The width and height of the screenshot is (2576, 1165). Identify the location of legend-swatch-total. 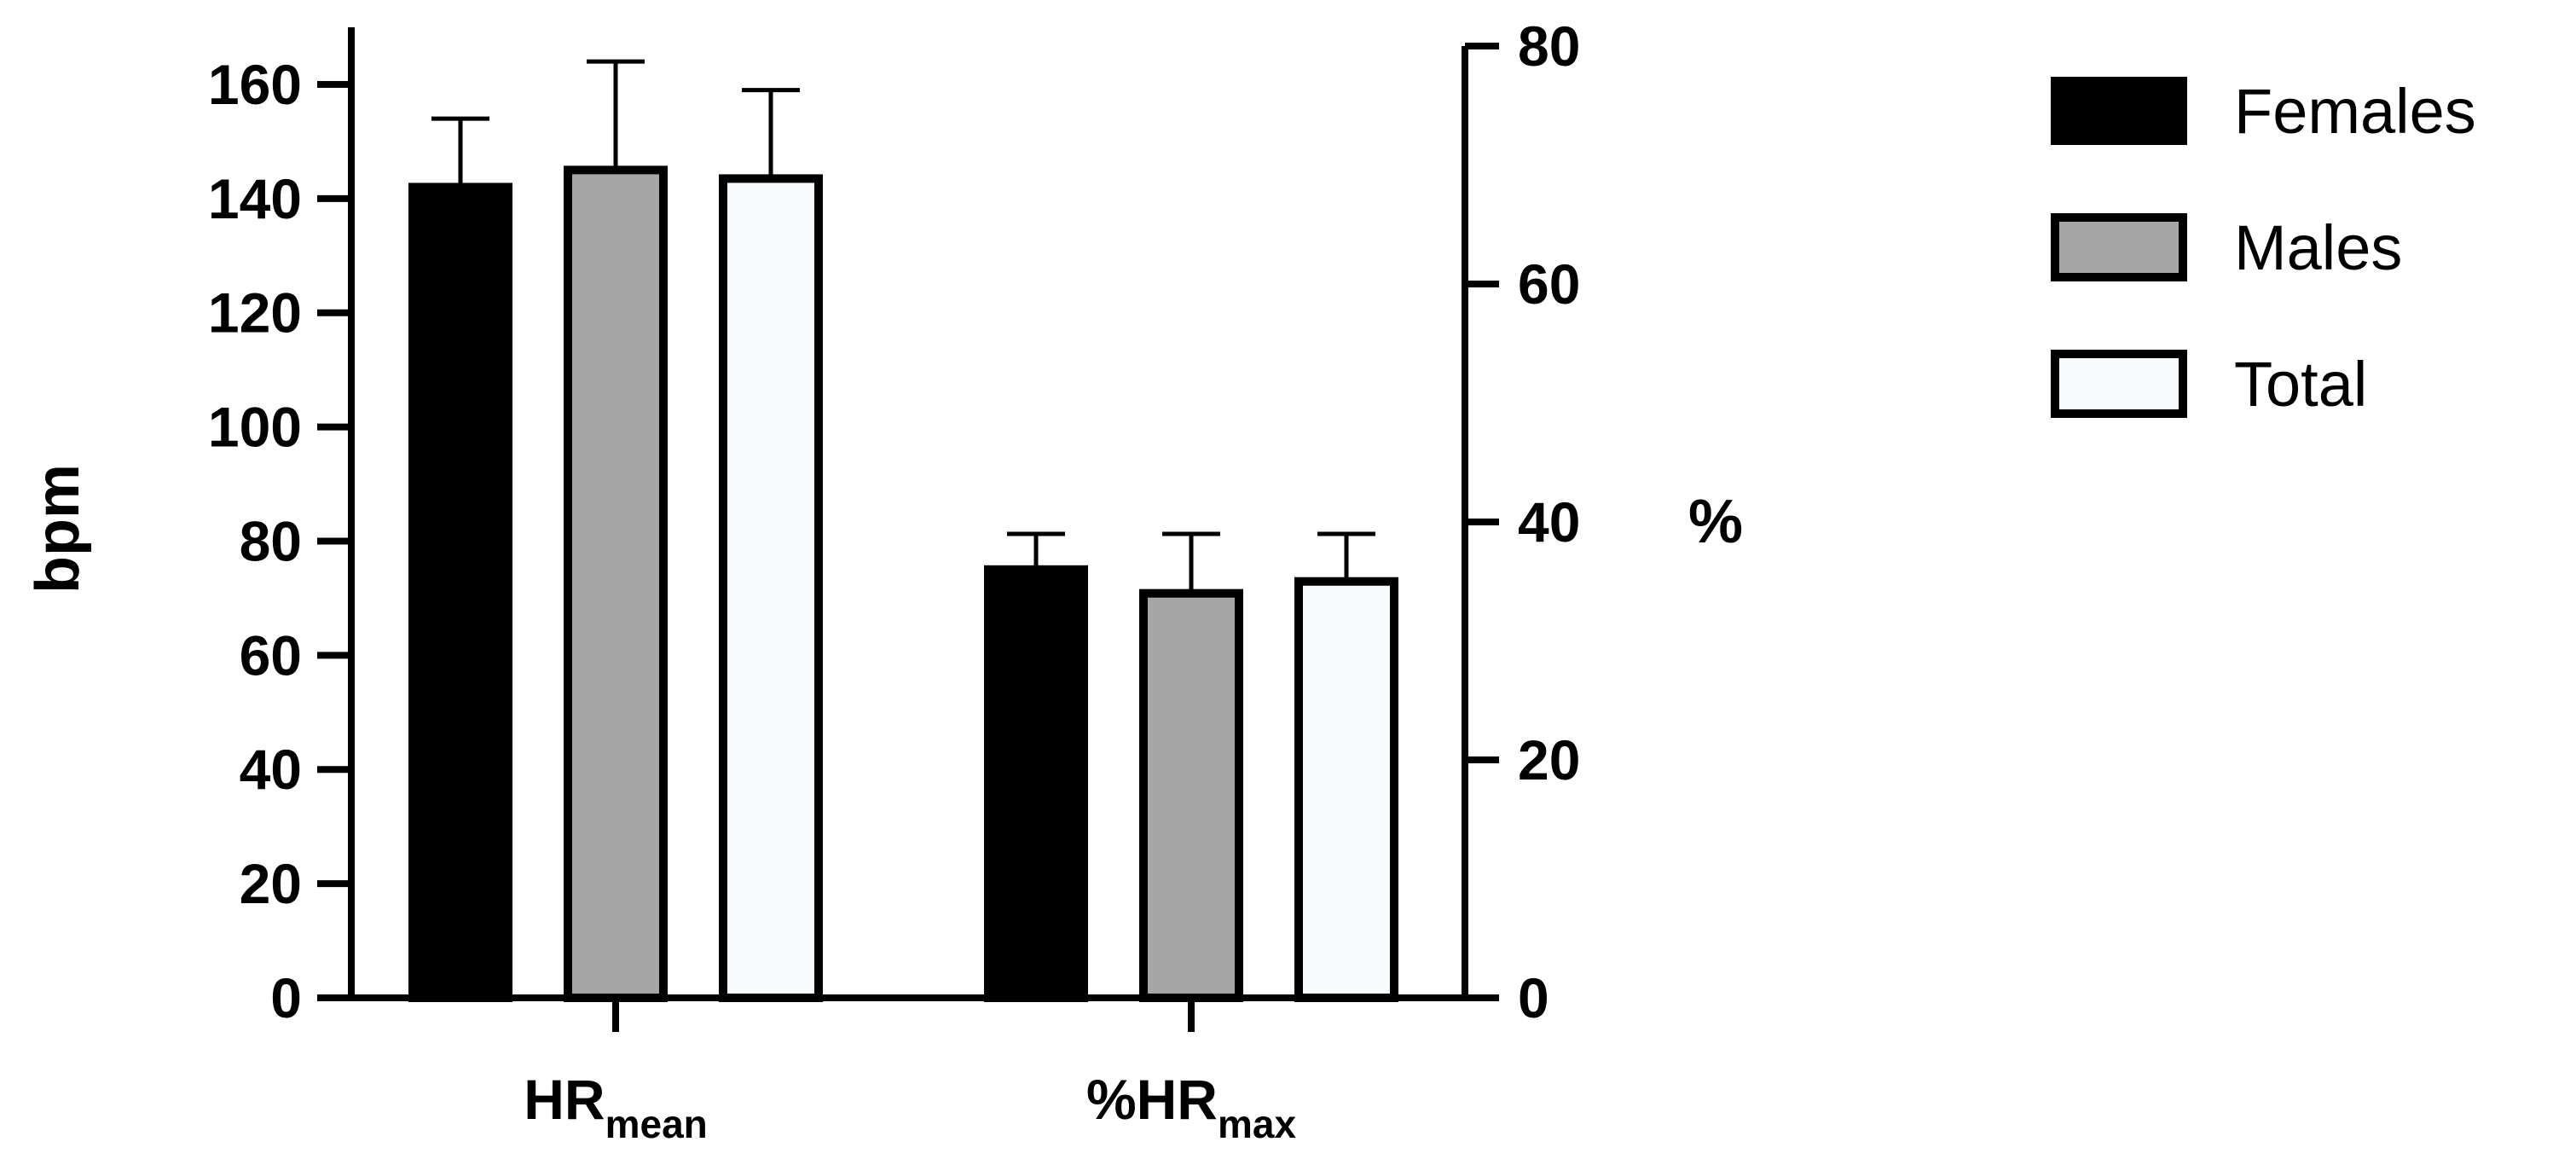
(2119, 384).